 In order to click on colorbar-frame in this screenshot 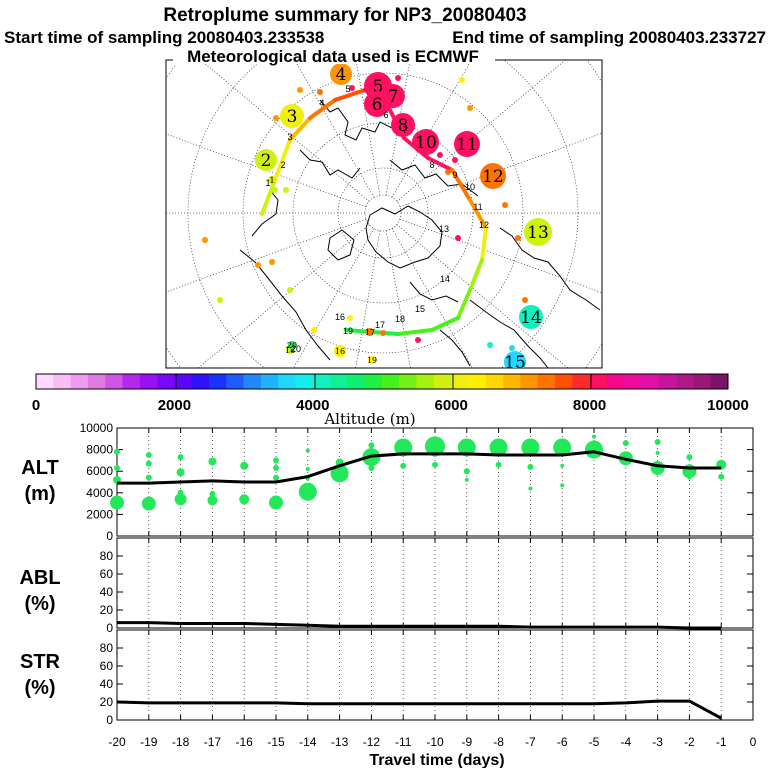, I will do `click(382, 381)`.